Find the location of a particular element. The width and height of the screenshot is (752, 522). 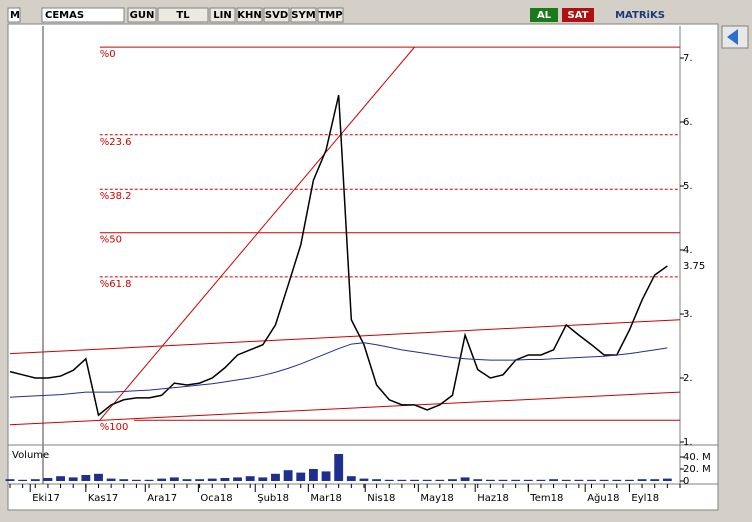

x-tick-label: Ağu18 is located at coordinates (603, 498).